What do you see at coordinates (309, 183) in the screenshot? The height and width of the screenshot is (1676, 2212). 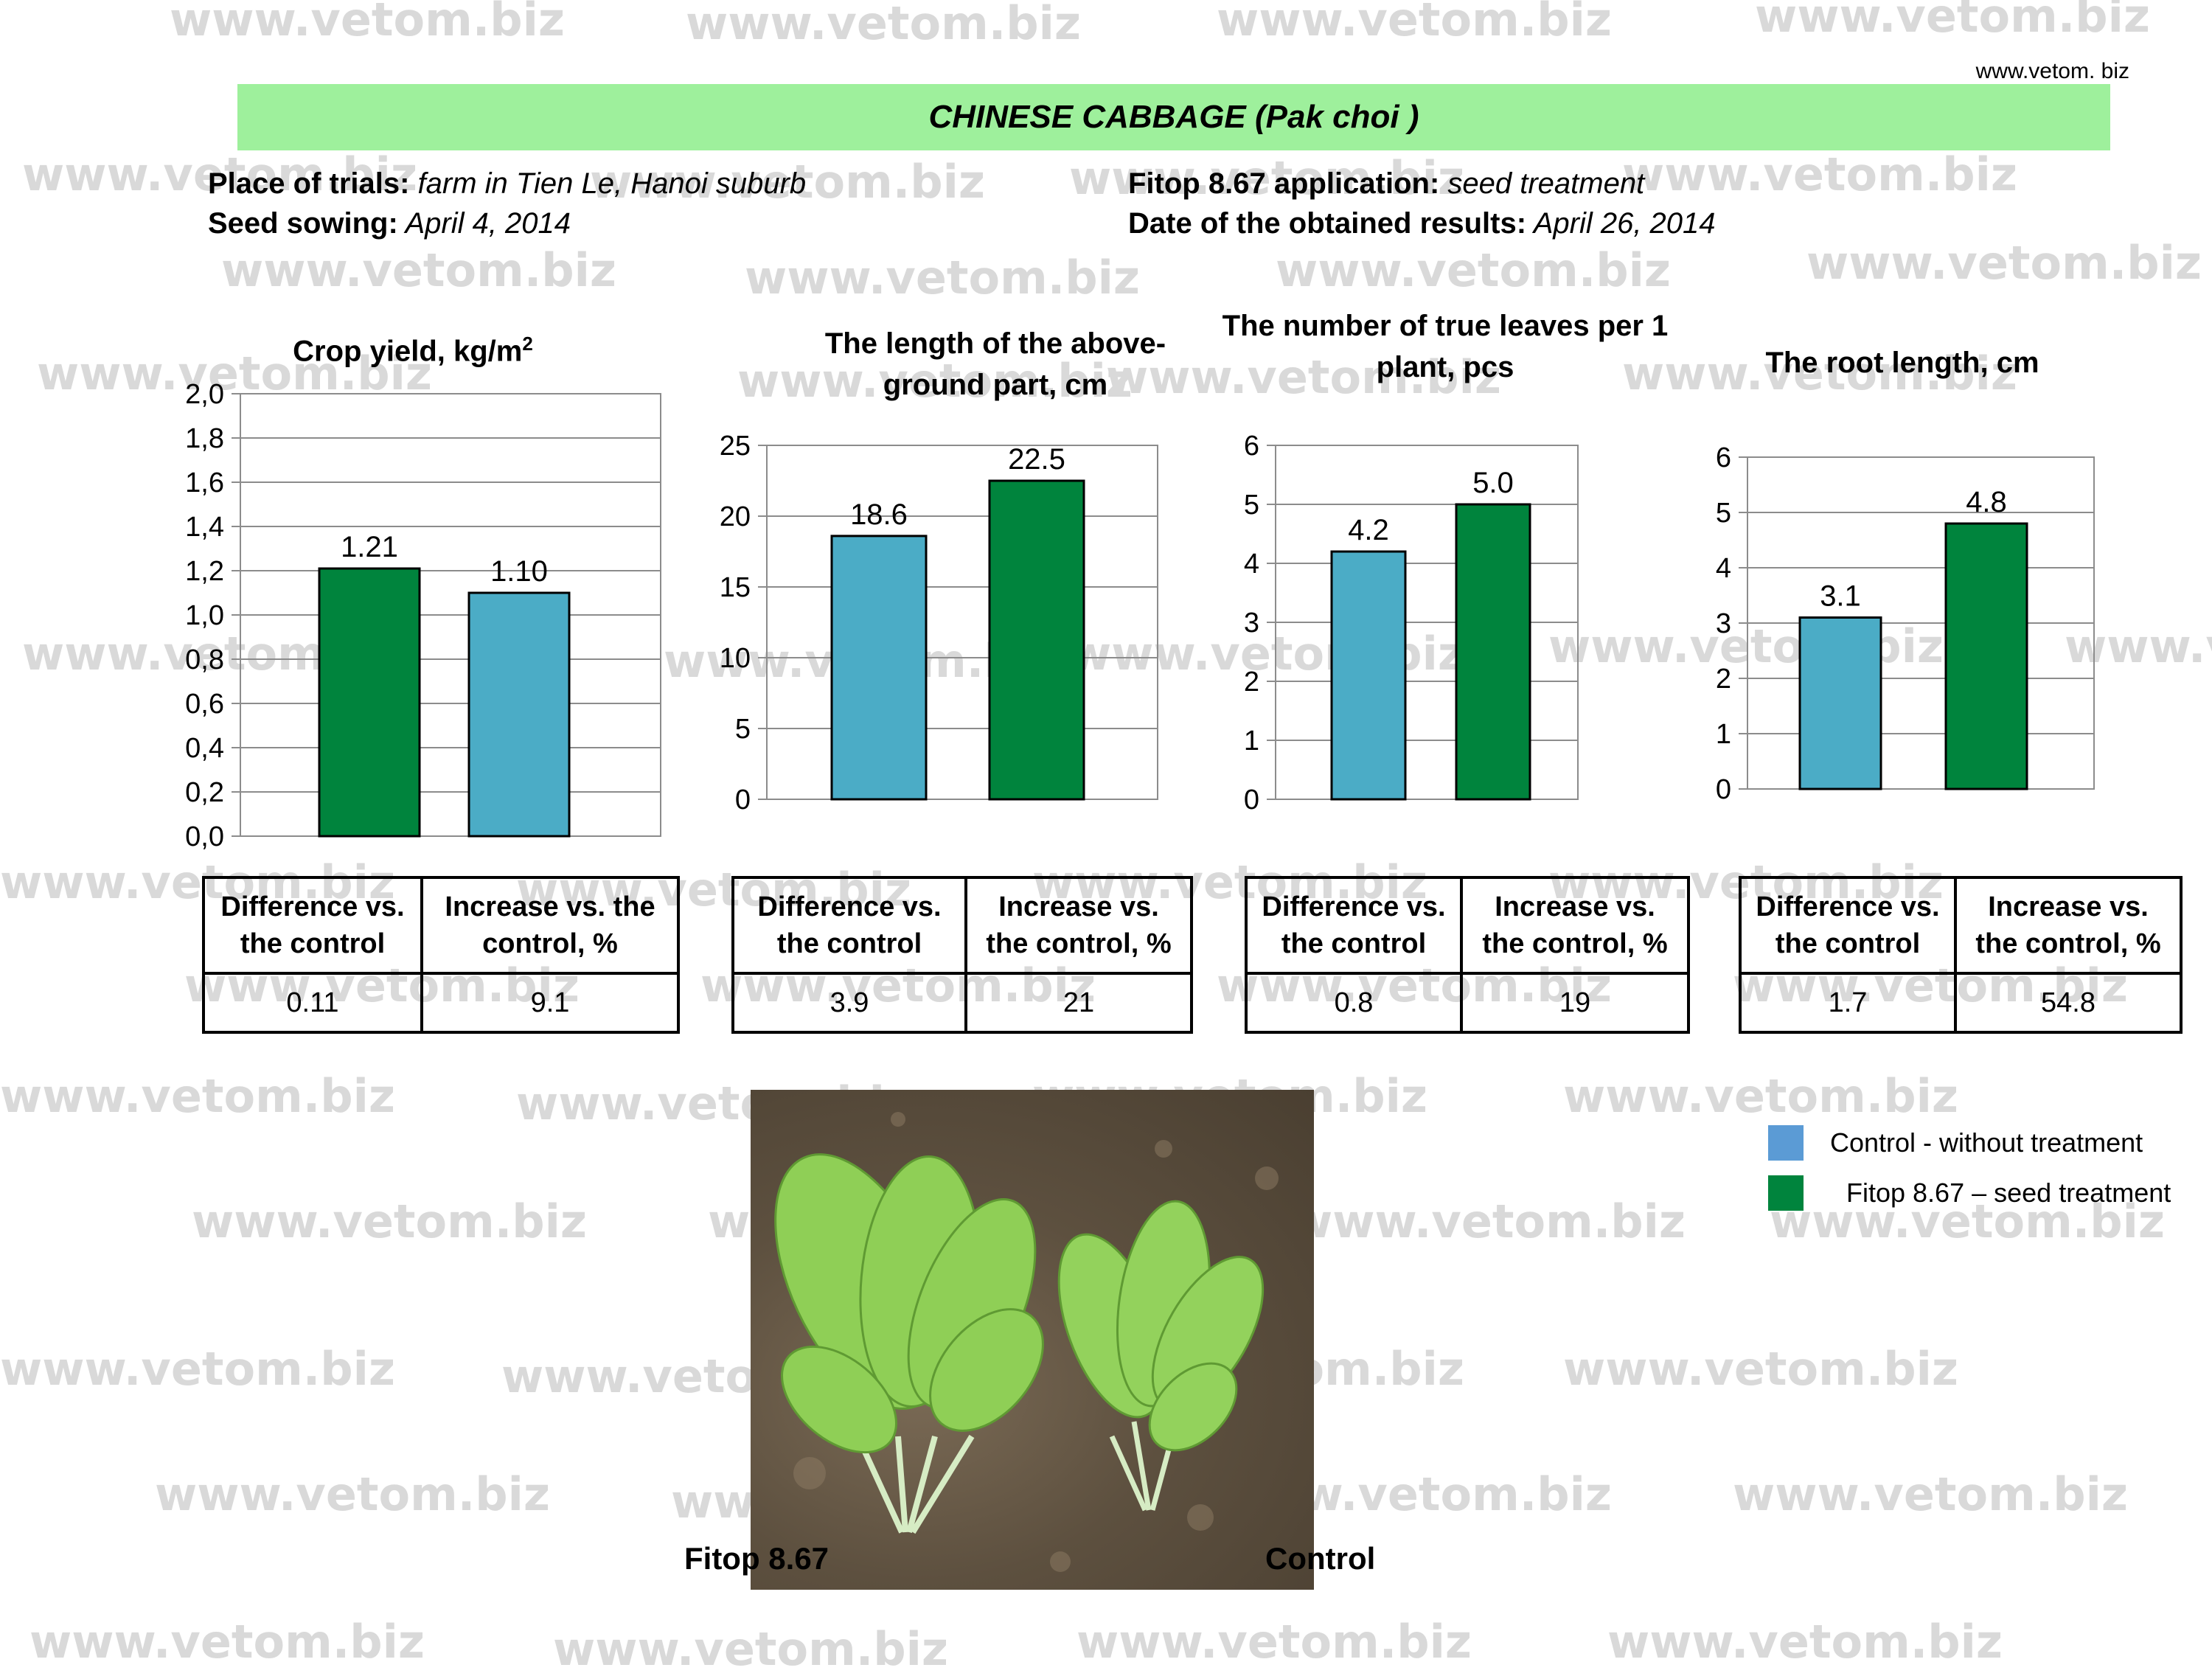 I see `place-label: Place of trials:` at bounding box center [309, 183].